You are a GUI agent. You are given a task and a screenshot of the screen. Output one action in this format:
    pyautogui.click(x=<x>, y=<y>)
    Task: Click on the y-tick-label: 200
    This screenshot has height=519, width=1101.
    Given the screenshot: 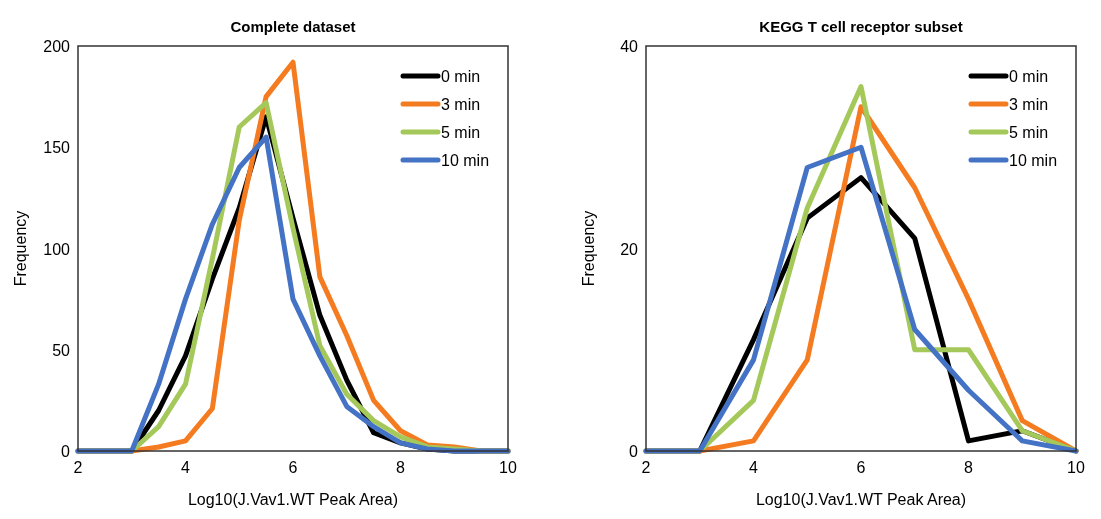 What is the action you would take?
    pyautogui.click(x=57, y=46)
    